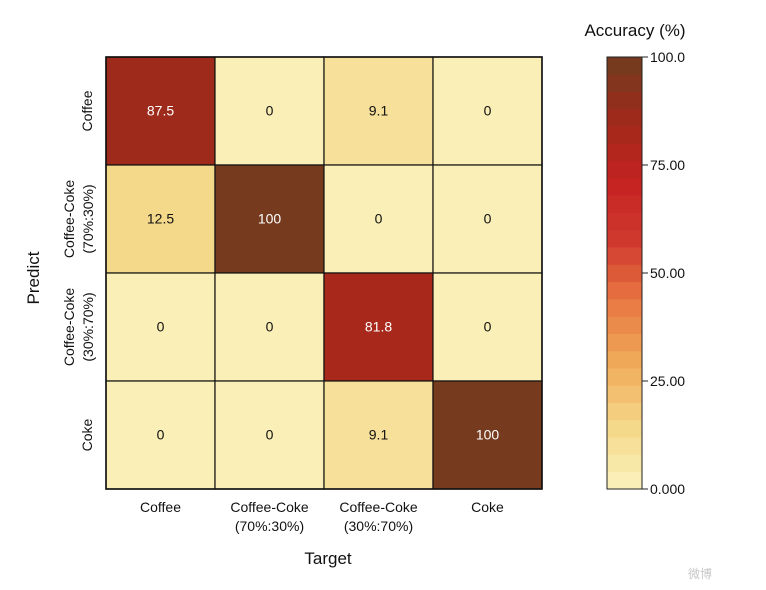  I want to click on cell-value-label: 87.5, so click(160, 111).